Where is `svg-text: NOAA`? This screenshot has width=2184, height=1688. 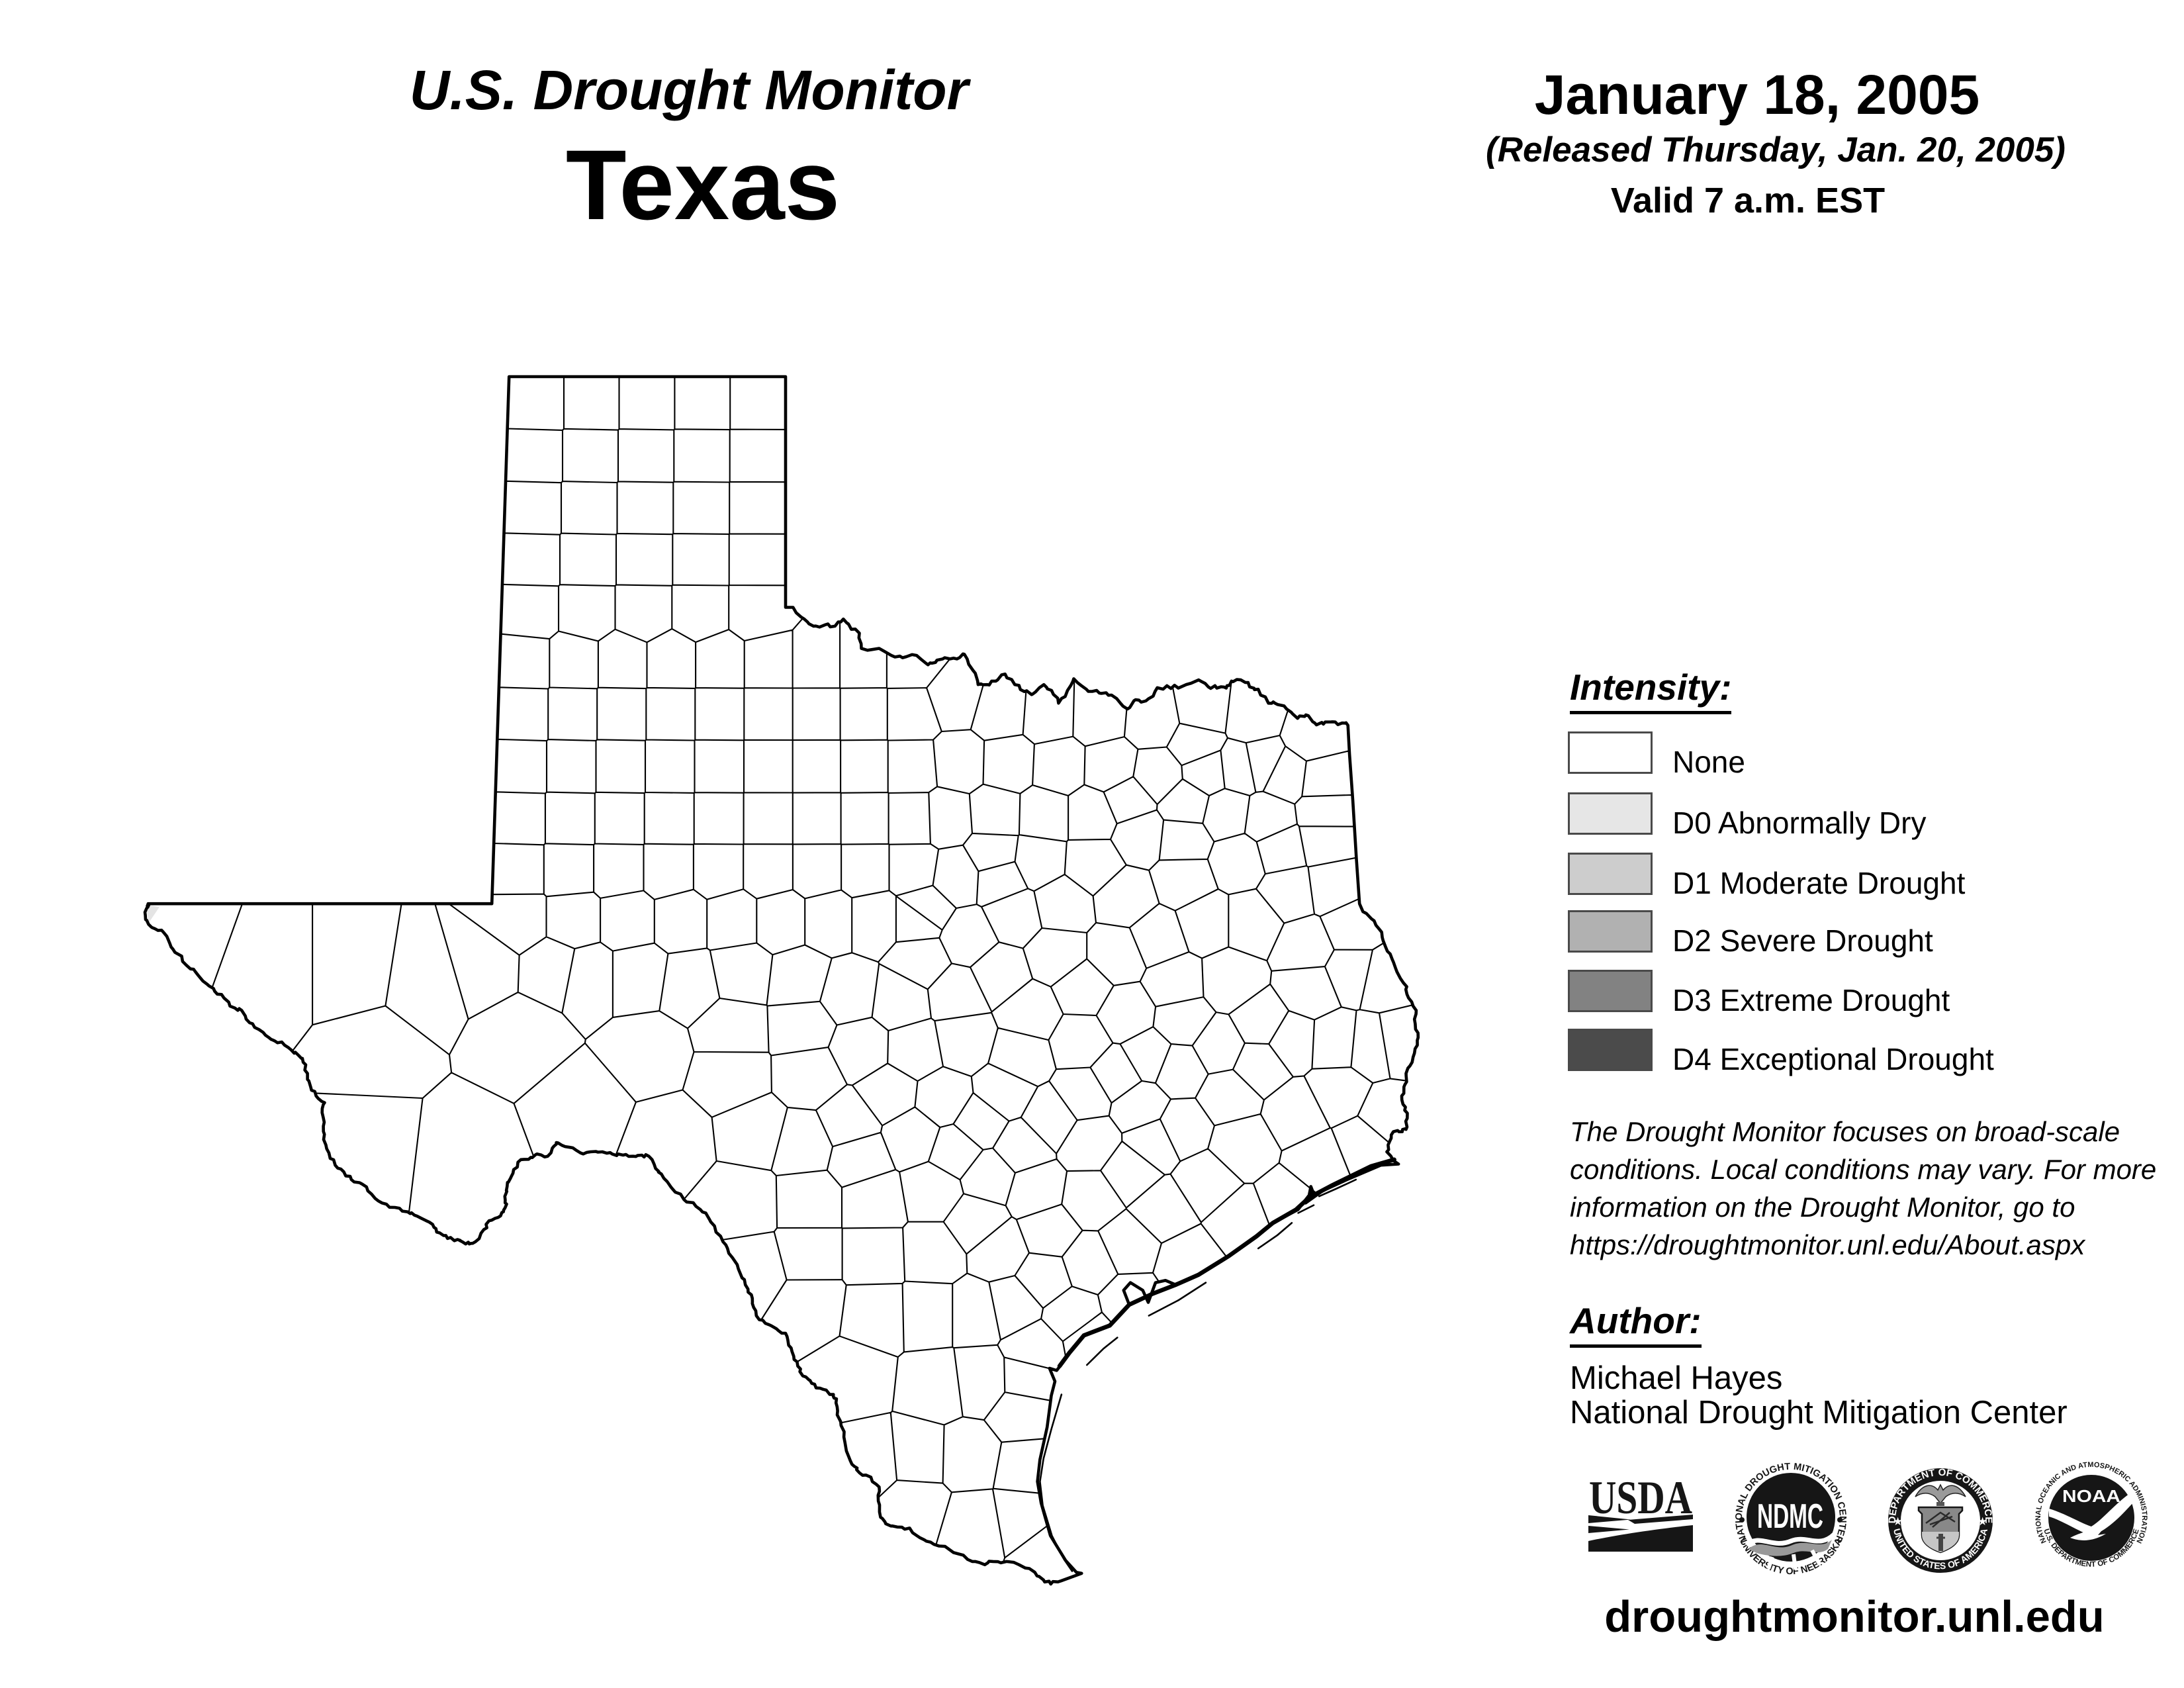 svg-text: NOAA is located at coordinates (2091, 1496).